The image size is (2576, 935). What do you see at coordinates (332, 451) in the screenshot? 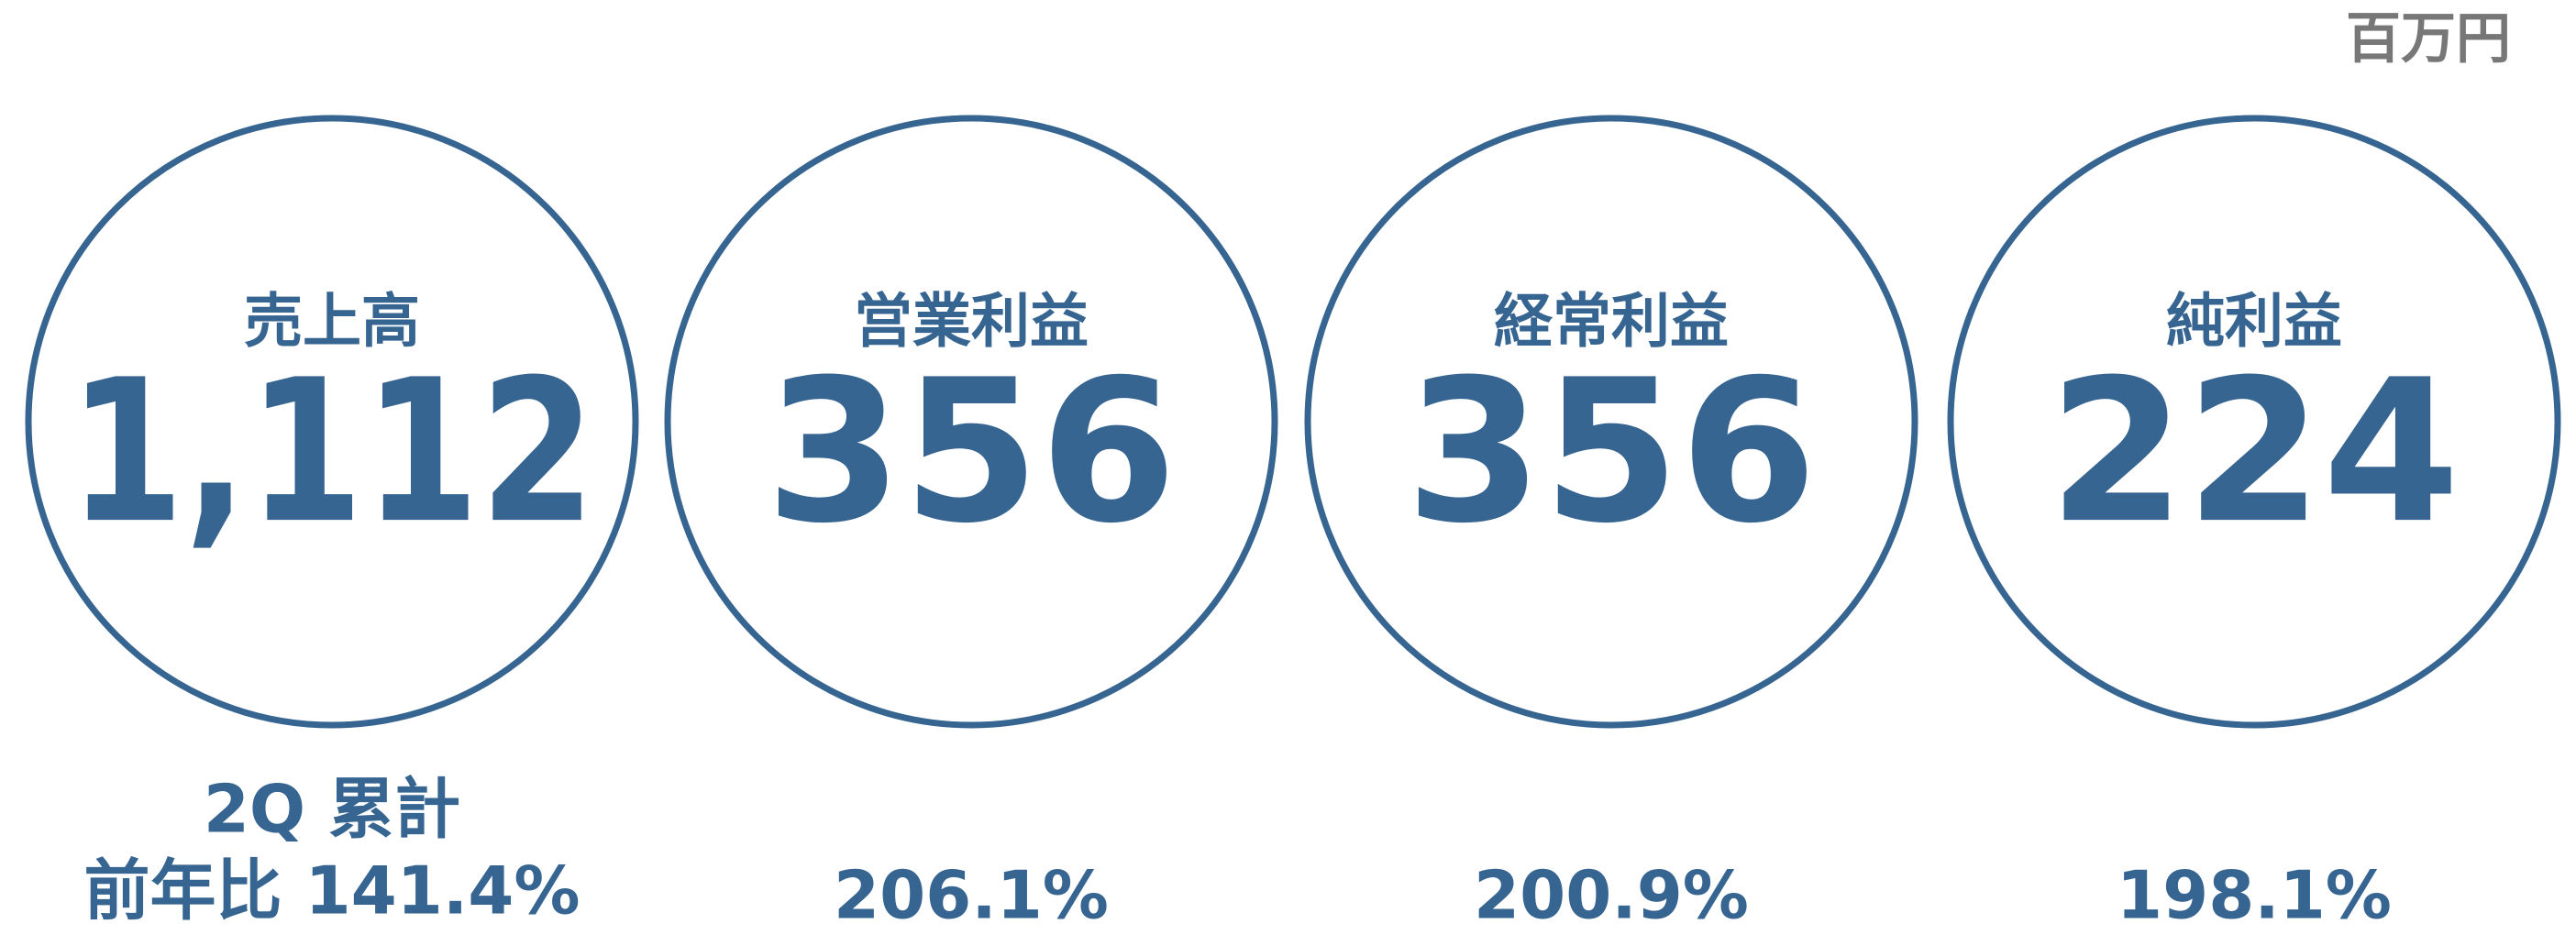
I see `kpi-value: 1,112` at bounding box center [332, 451].